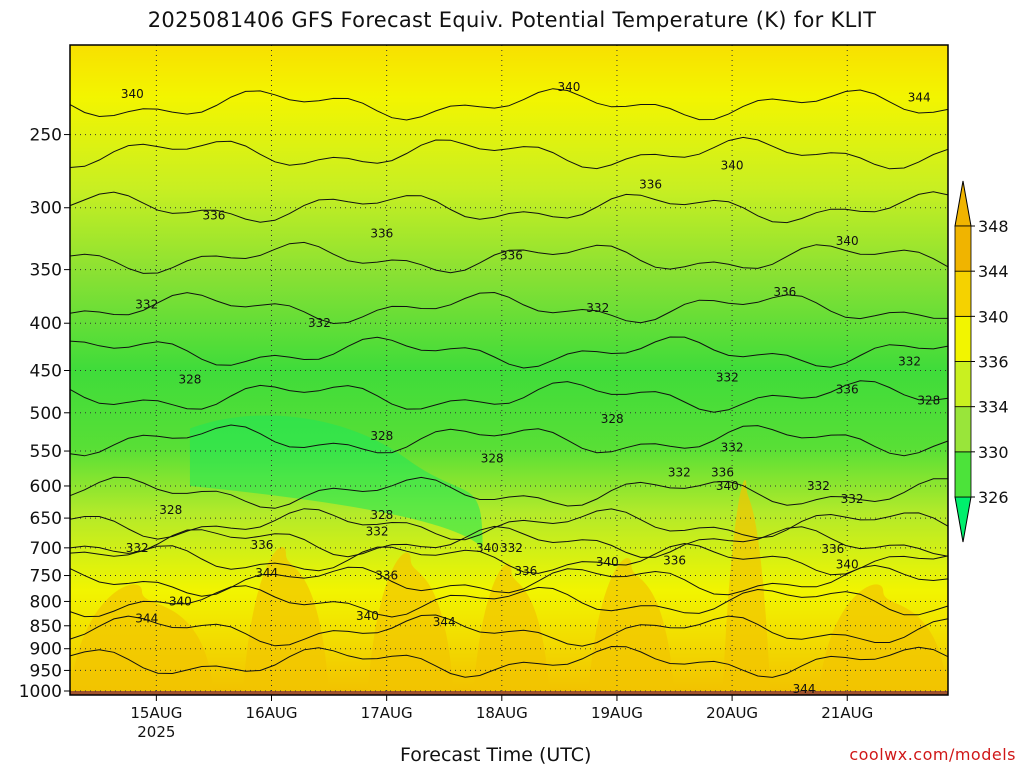 The image size is (1024, 768). Describe the element at coordinates (732, 713) in the screenshot. I see `x-tick-label: 20AUG` at that location.